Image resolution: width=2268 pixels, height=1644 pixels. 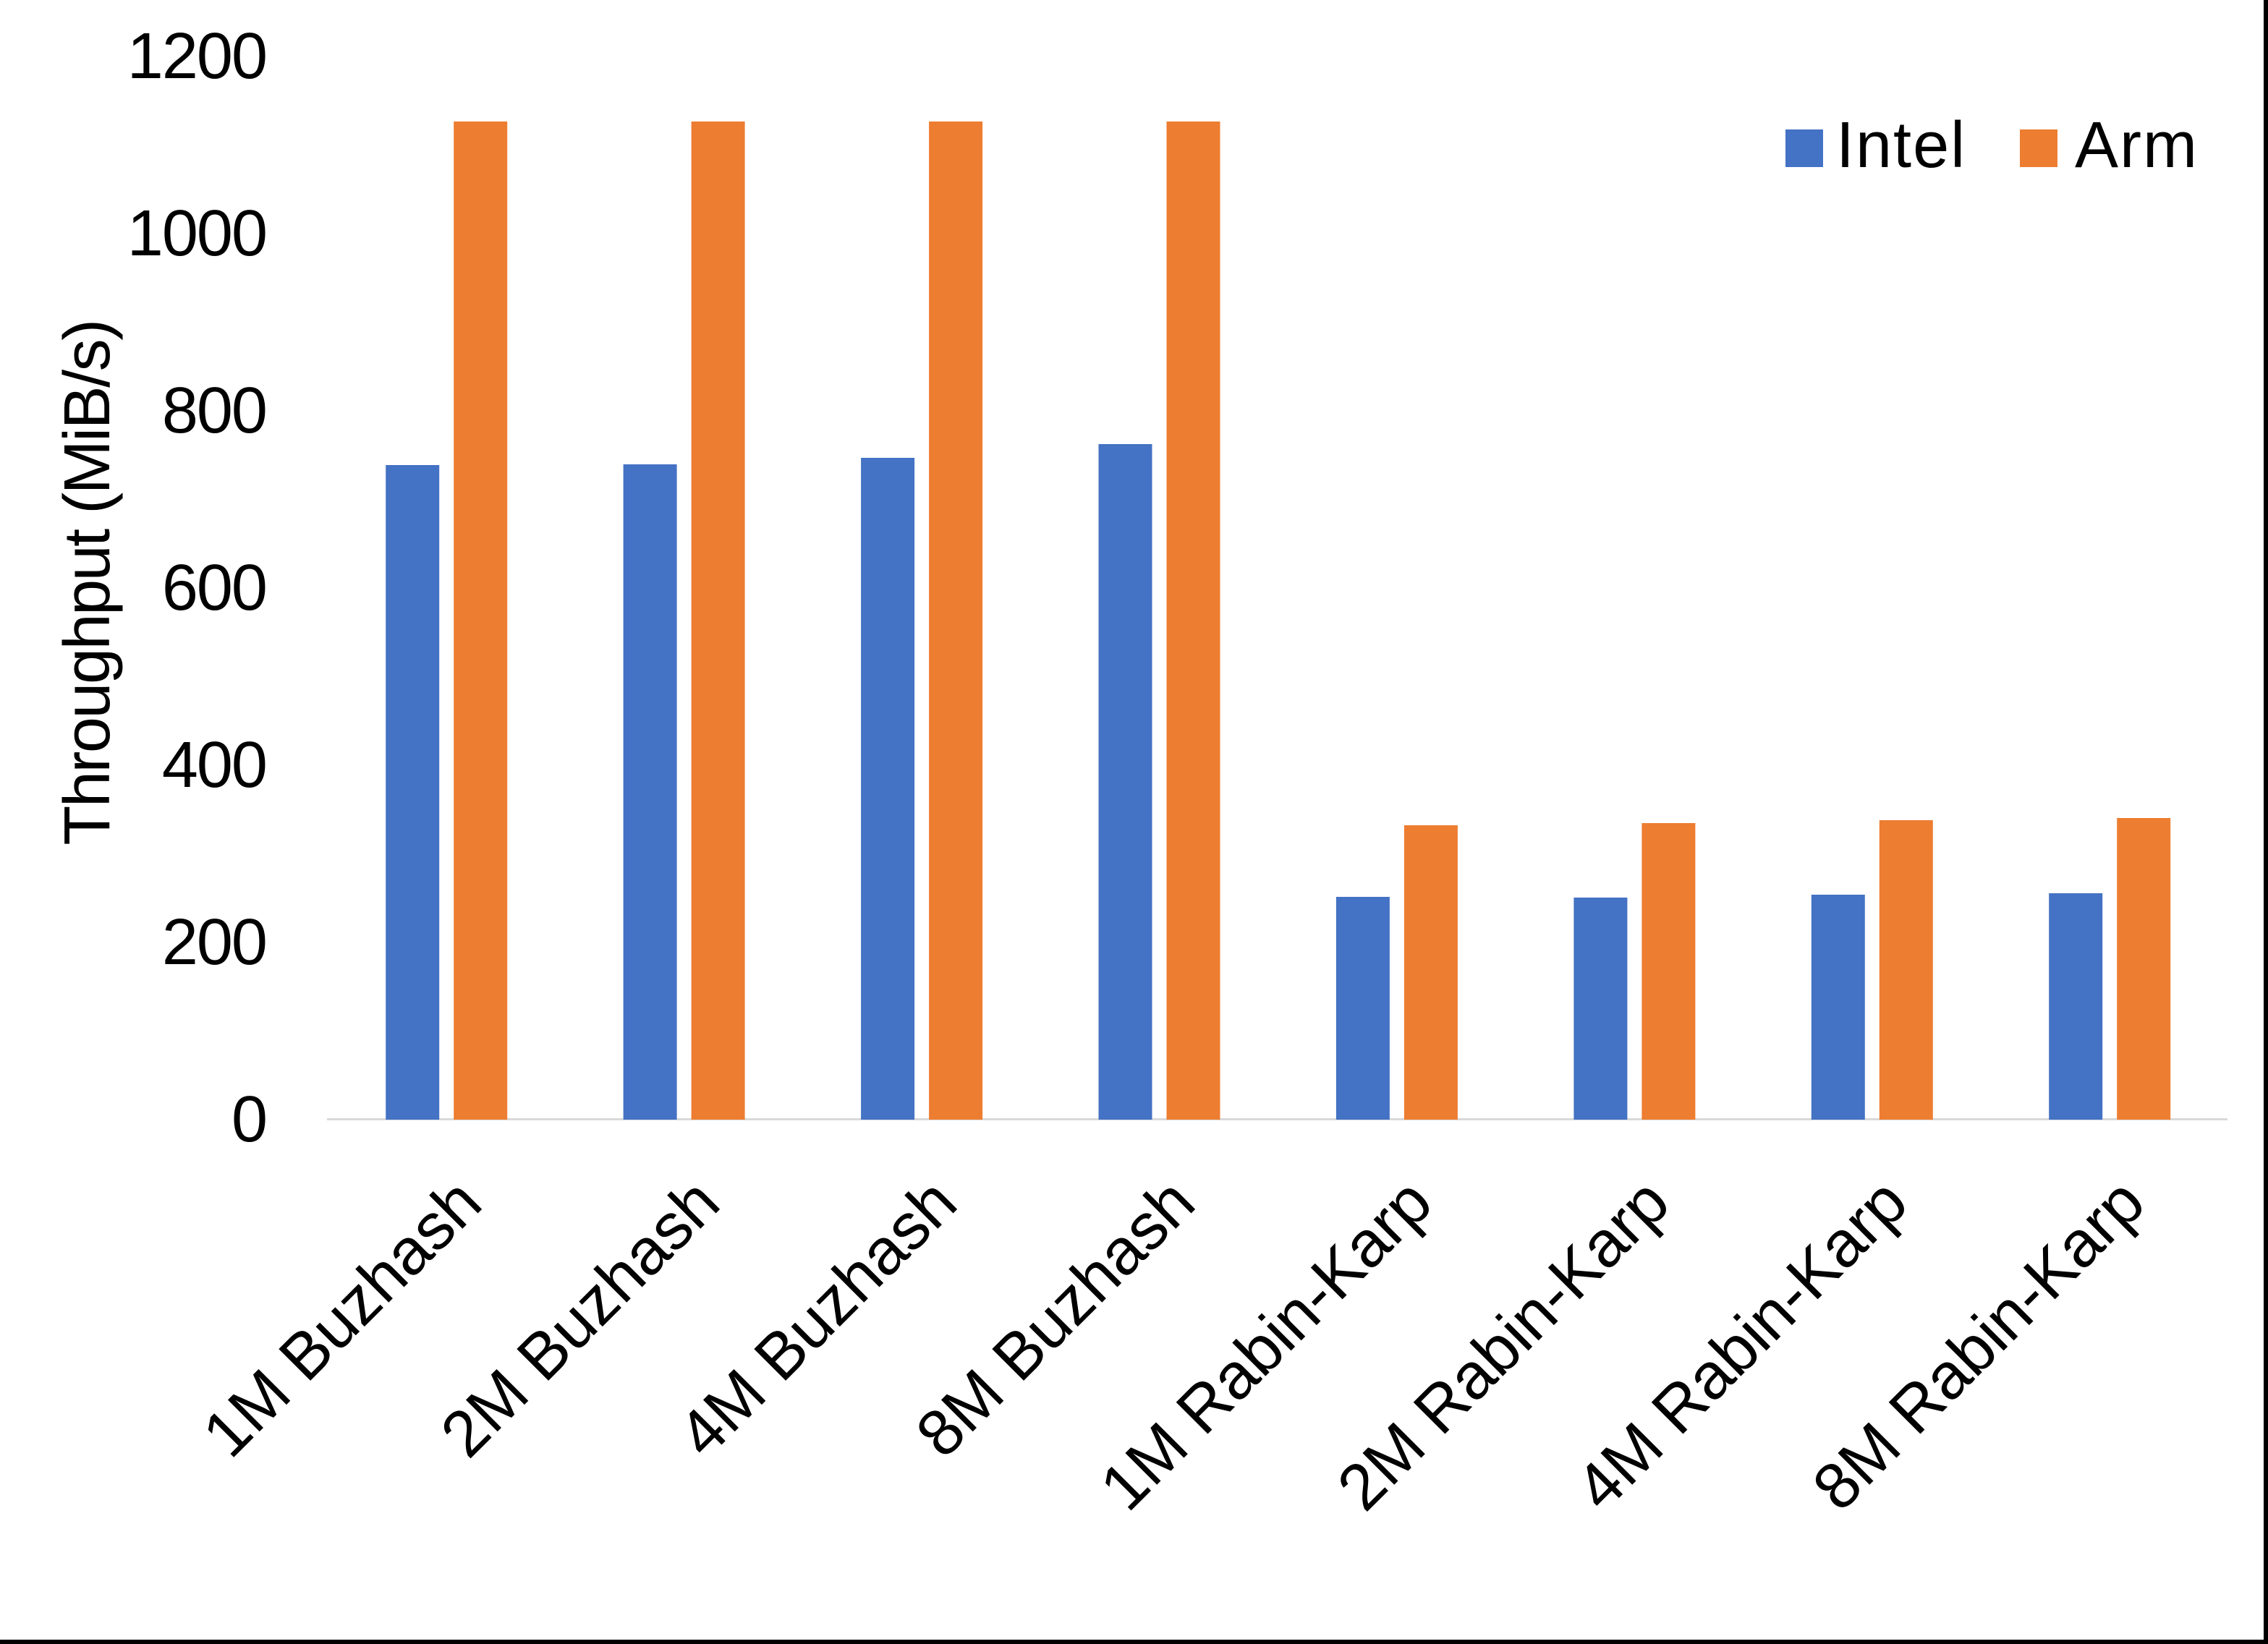 What do you see at coordinates (1901, 145) in the screenshot?
I see `svg-text: Intel` at bounding box center [1901, 145].